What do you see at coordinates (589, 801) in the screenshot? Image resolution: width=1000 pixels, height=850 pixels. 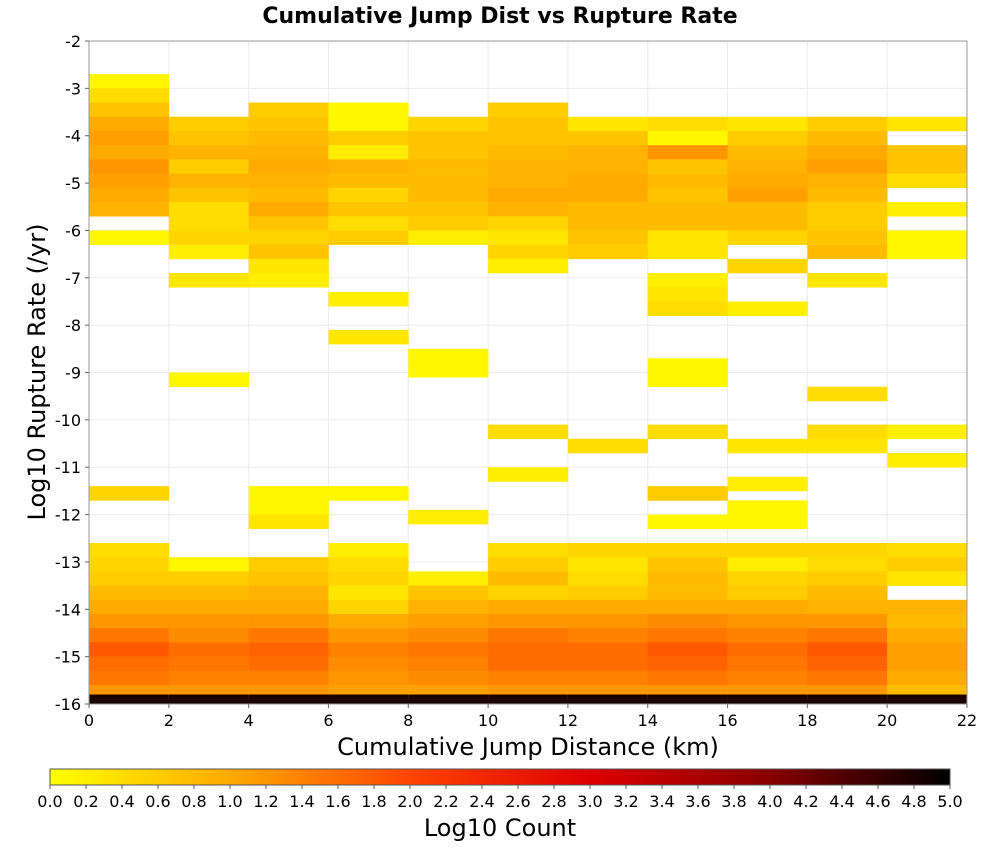 I see `colorbar-tick-label: 3.0` at bounding box center [589, 801].